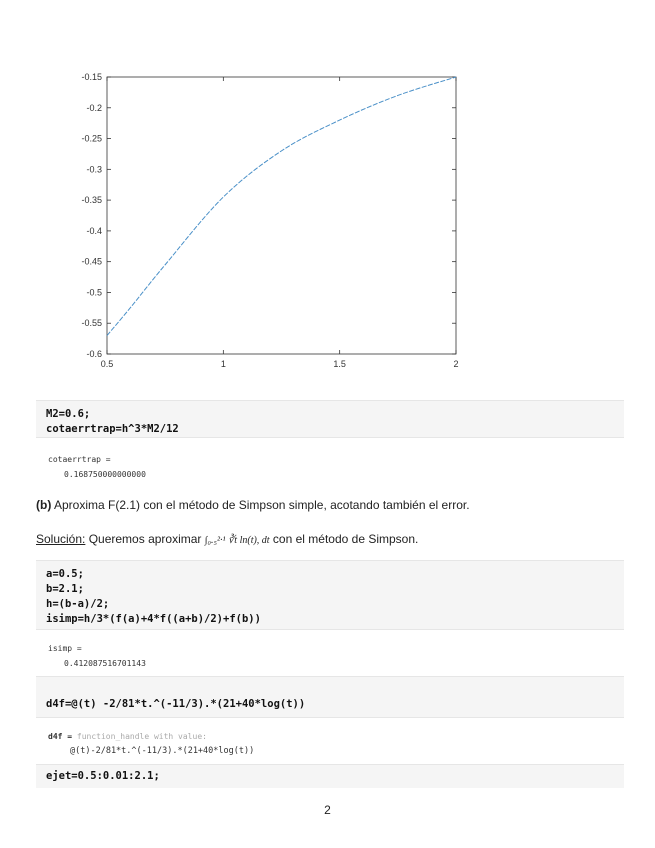 This screenshot has height=848, width=655. I want to click on output-value: 0.412087516701143, so click(105, 663).